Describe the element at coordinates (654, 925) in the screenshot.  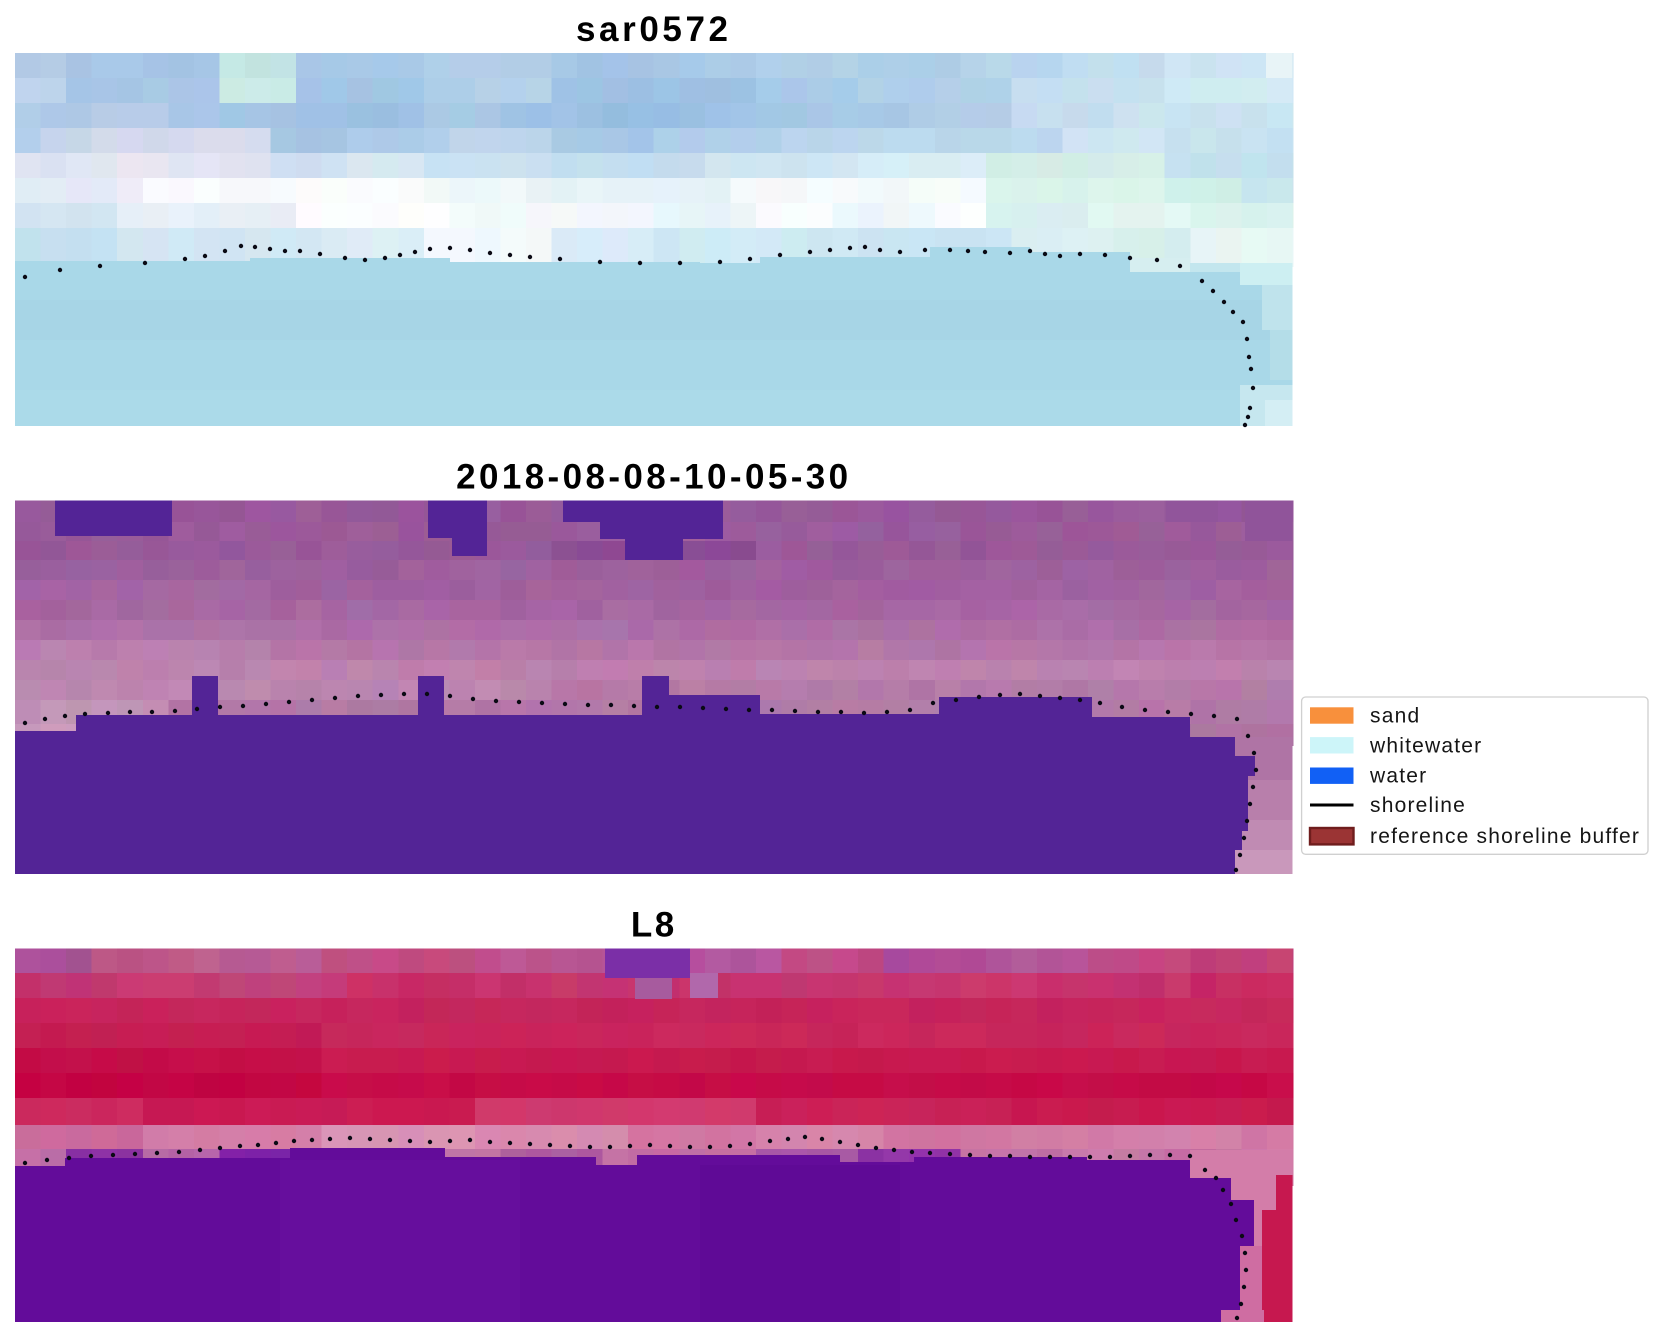
I see `svg-text: L8` at that location.